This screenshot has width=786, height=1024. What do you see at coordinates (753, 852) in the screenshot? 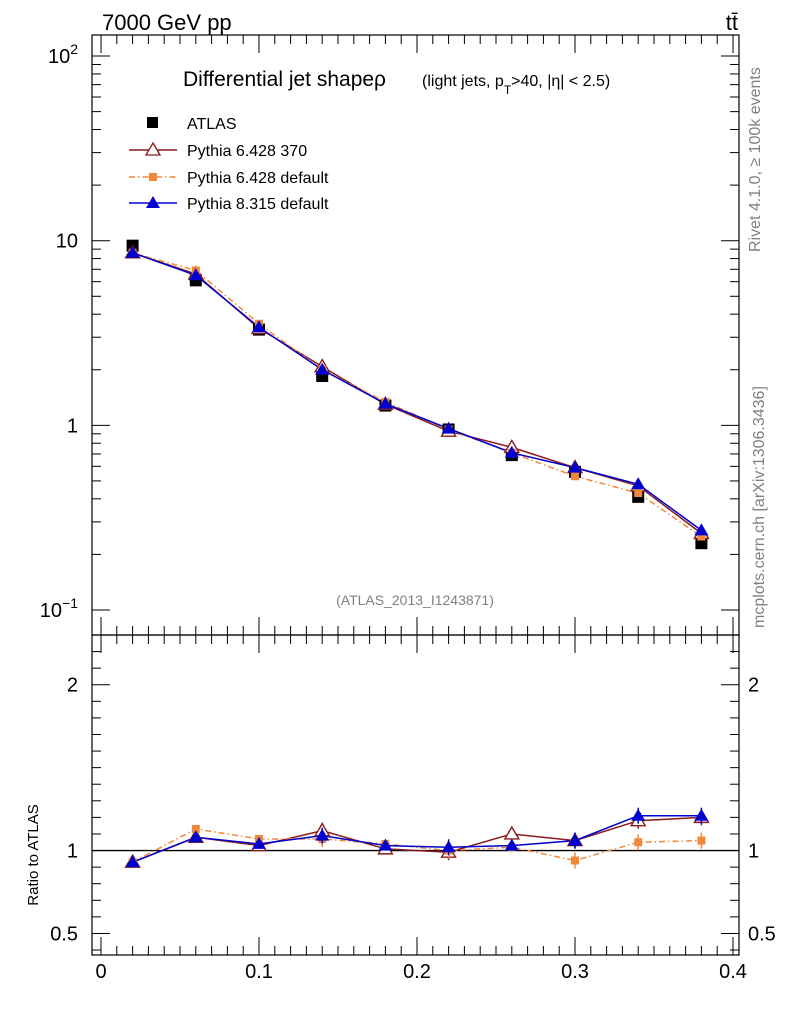
I see `ratio-y-tick-label-right: 1` at bounding box center [753, 852].